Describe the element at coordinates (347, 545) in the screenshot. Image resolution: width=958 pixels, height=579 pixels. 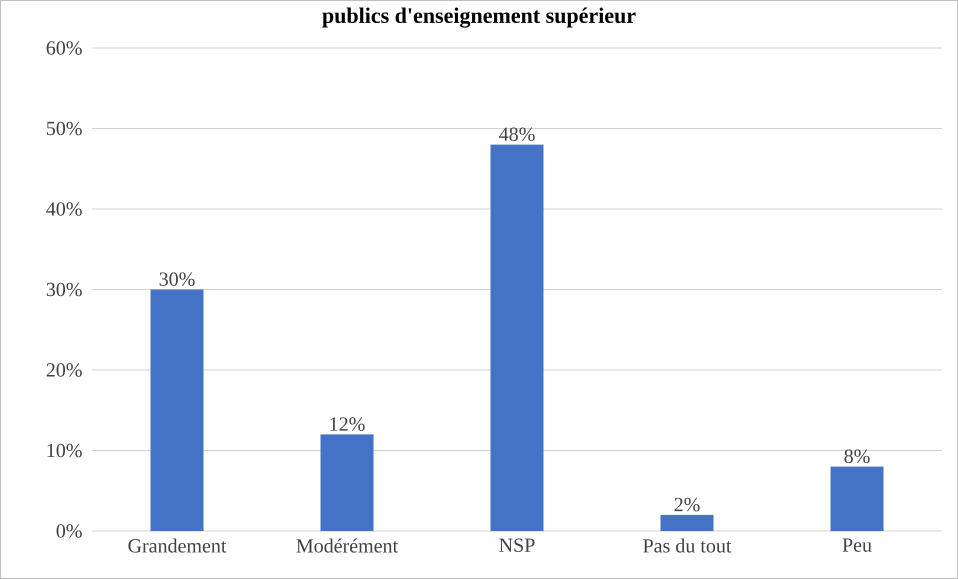
I see `x-tick-label: Modérément` at that location.